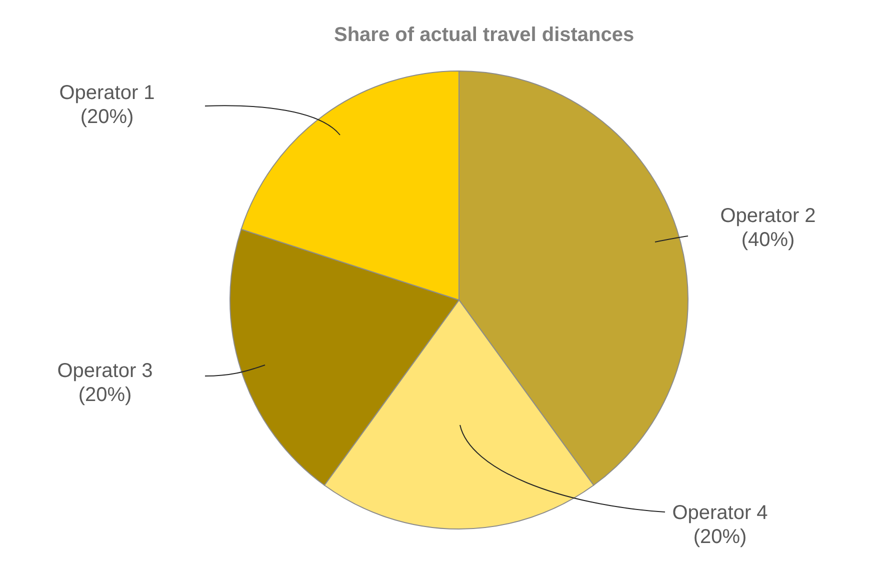  Describe the element at coordinates (768, 240) in the screenshot. I see `data-label: (40%)` at that location.